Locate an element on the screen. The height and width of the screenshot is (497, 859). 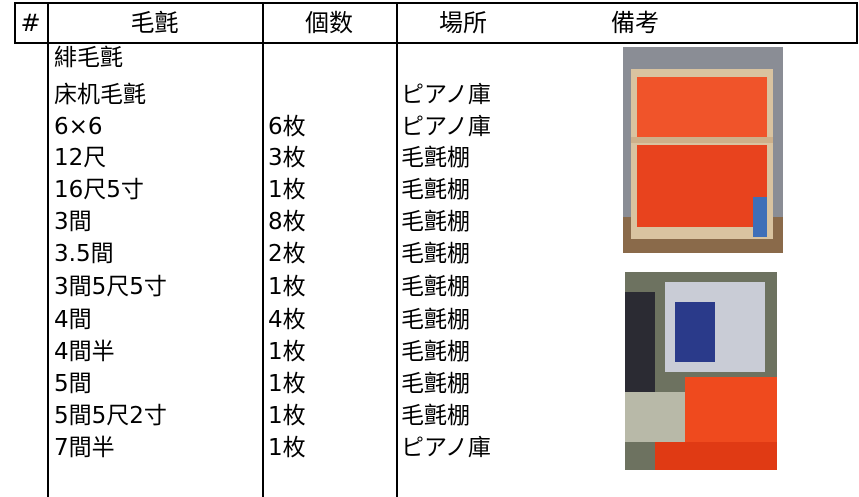
header-right-border is located at coordinates (857, 23).